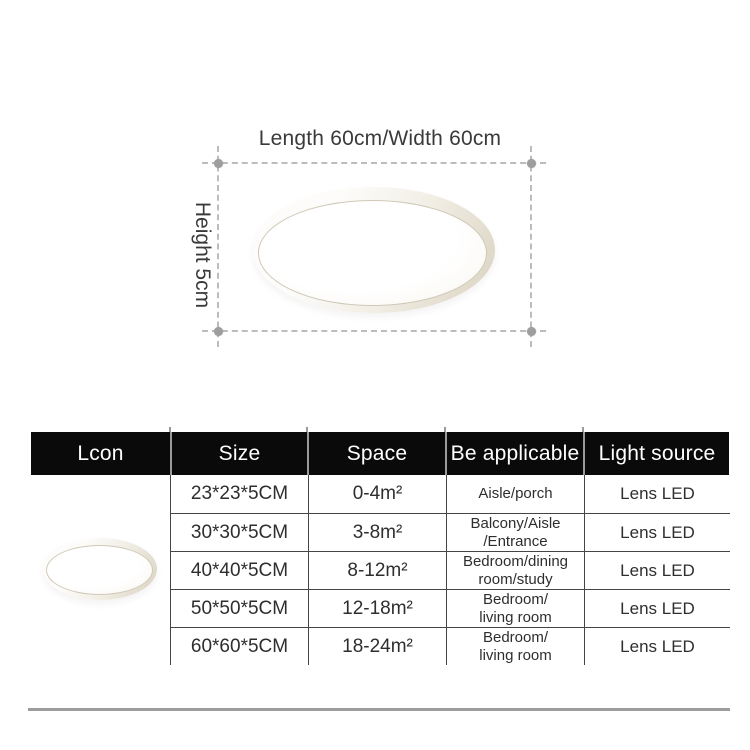  I want to click on size-cell: 60*60*5CM, so click(239, 646).